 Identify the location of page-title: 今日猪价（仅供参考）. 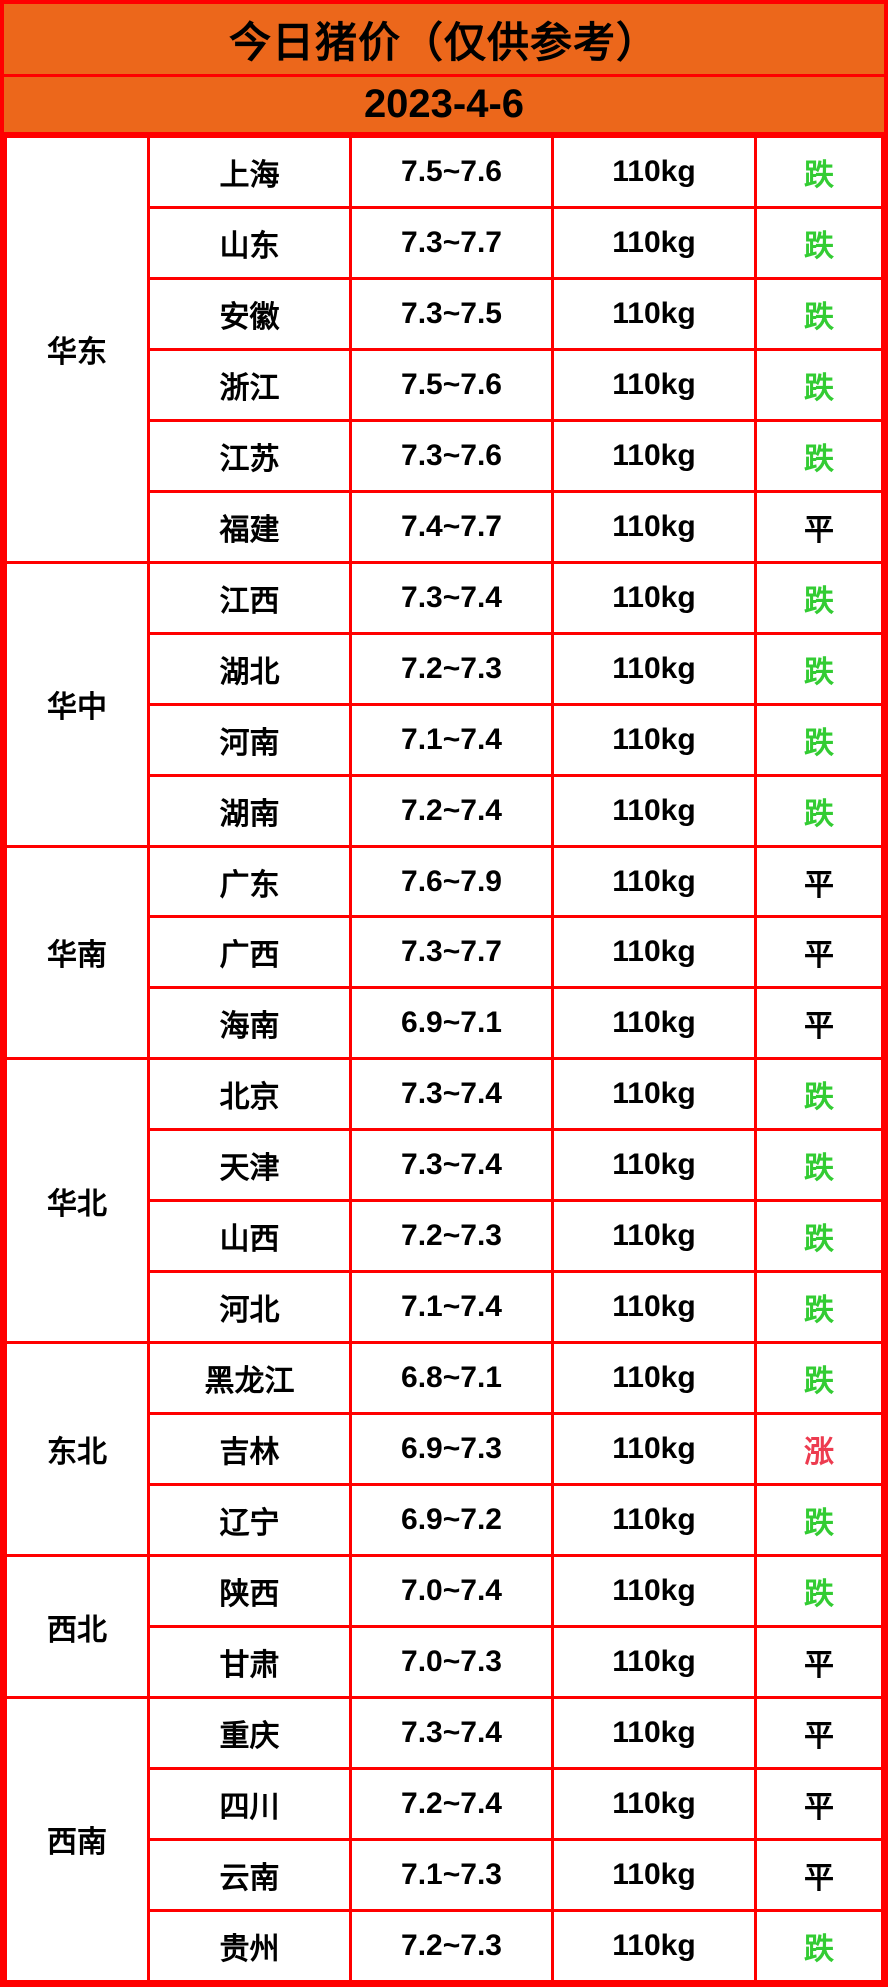
(444, 40).